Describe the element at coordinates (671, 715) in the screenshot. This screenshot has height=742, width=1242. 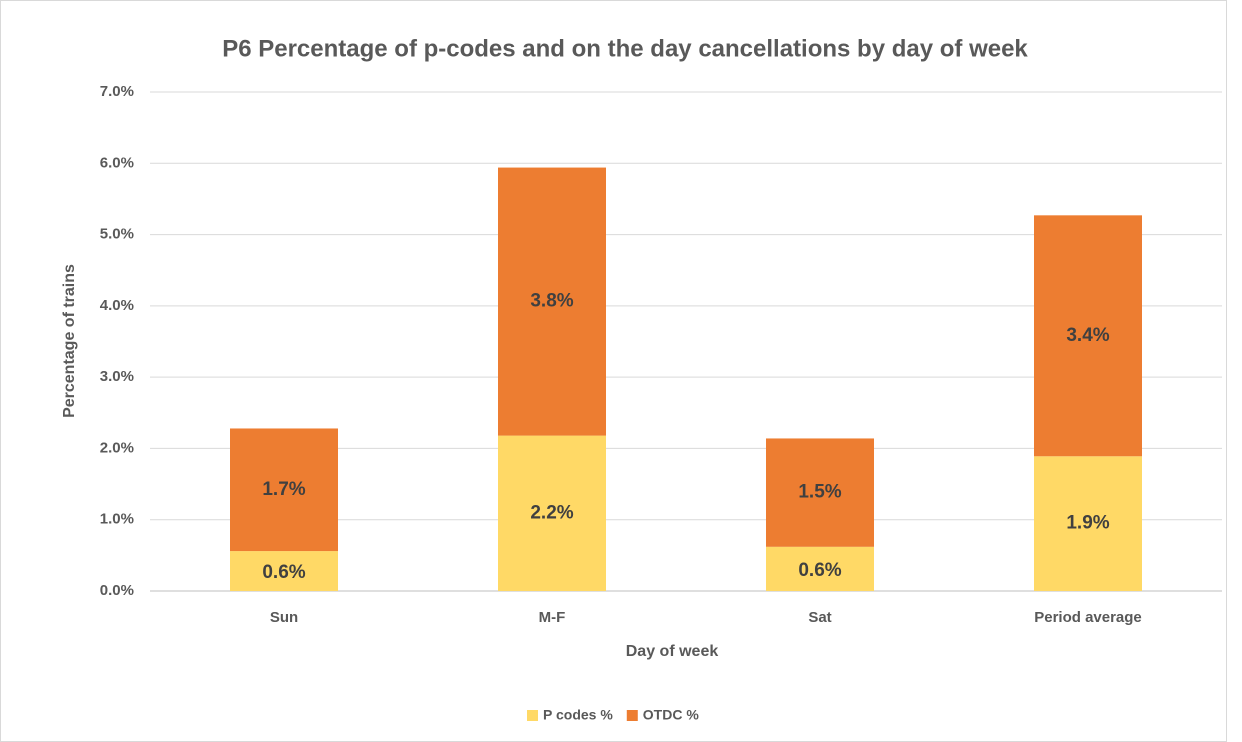
I see `legend-label: OTDC %` at that location.